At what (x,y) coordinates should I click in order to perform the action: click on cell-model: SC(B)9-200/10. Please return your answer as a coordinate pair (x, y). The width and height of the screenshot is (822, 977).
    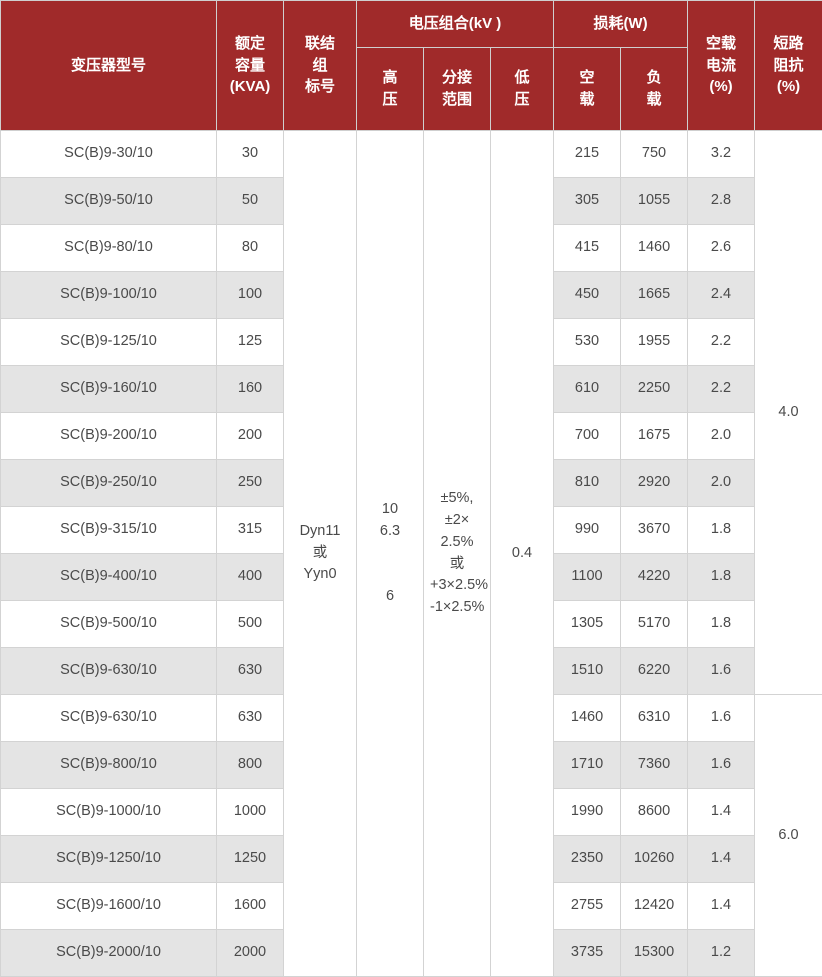
    Looking at the image, I should click on (109, 436).